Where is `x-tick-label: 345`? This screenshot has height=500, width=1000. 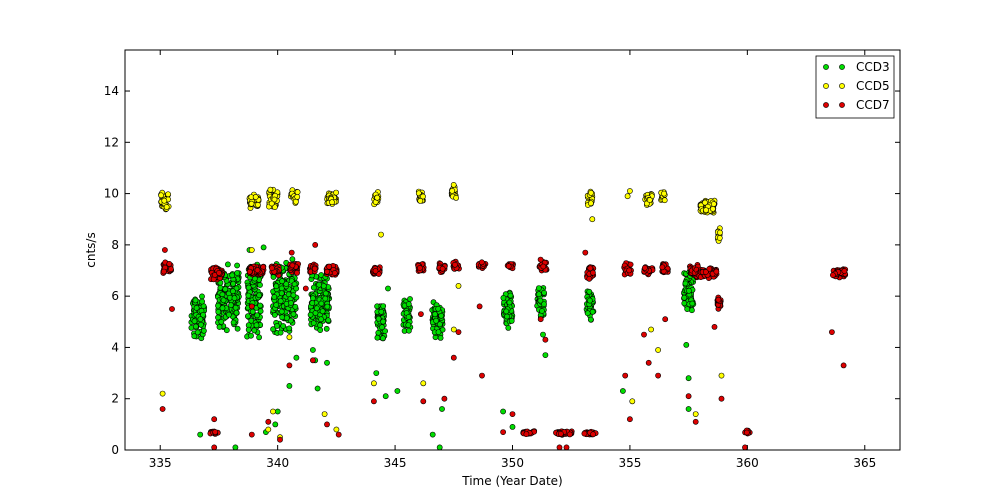
x-tick-label: 345 is located at coordinates (395, 463).